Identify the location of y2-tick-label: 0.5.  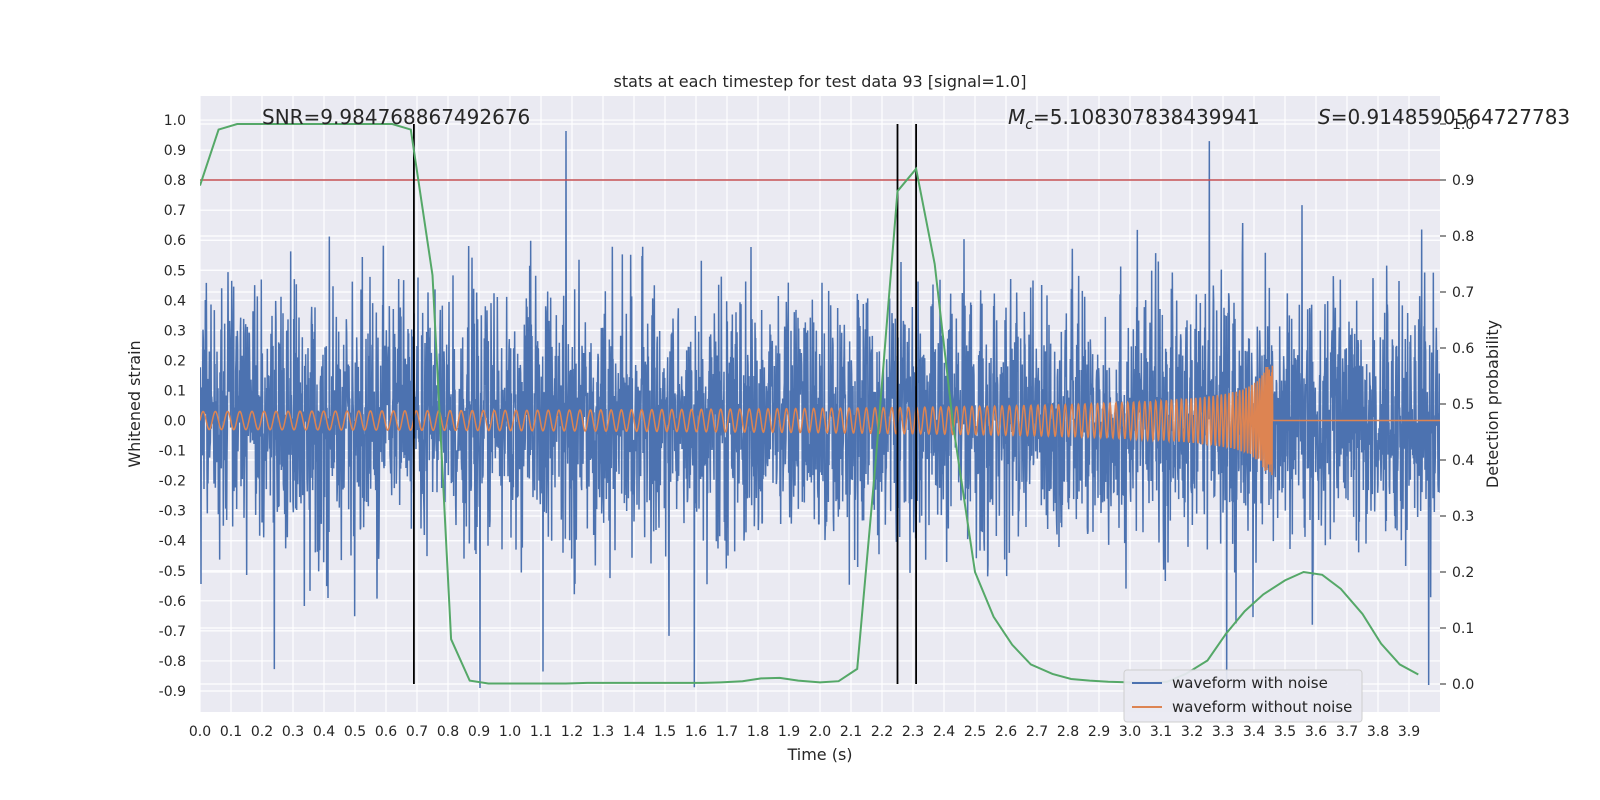
(1463, 405).